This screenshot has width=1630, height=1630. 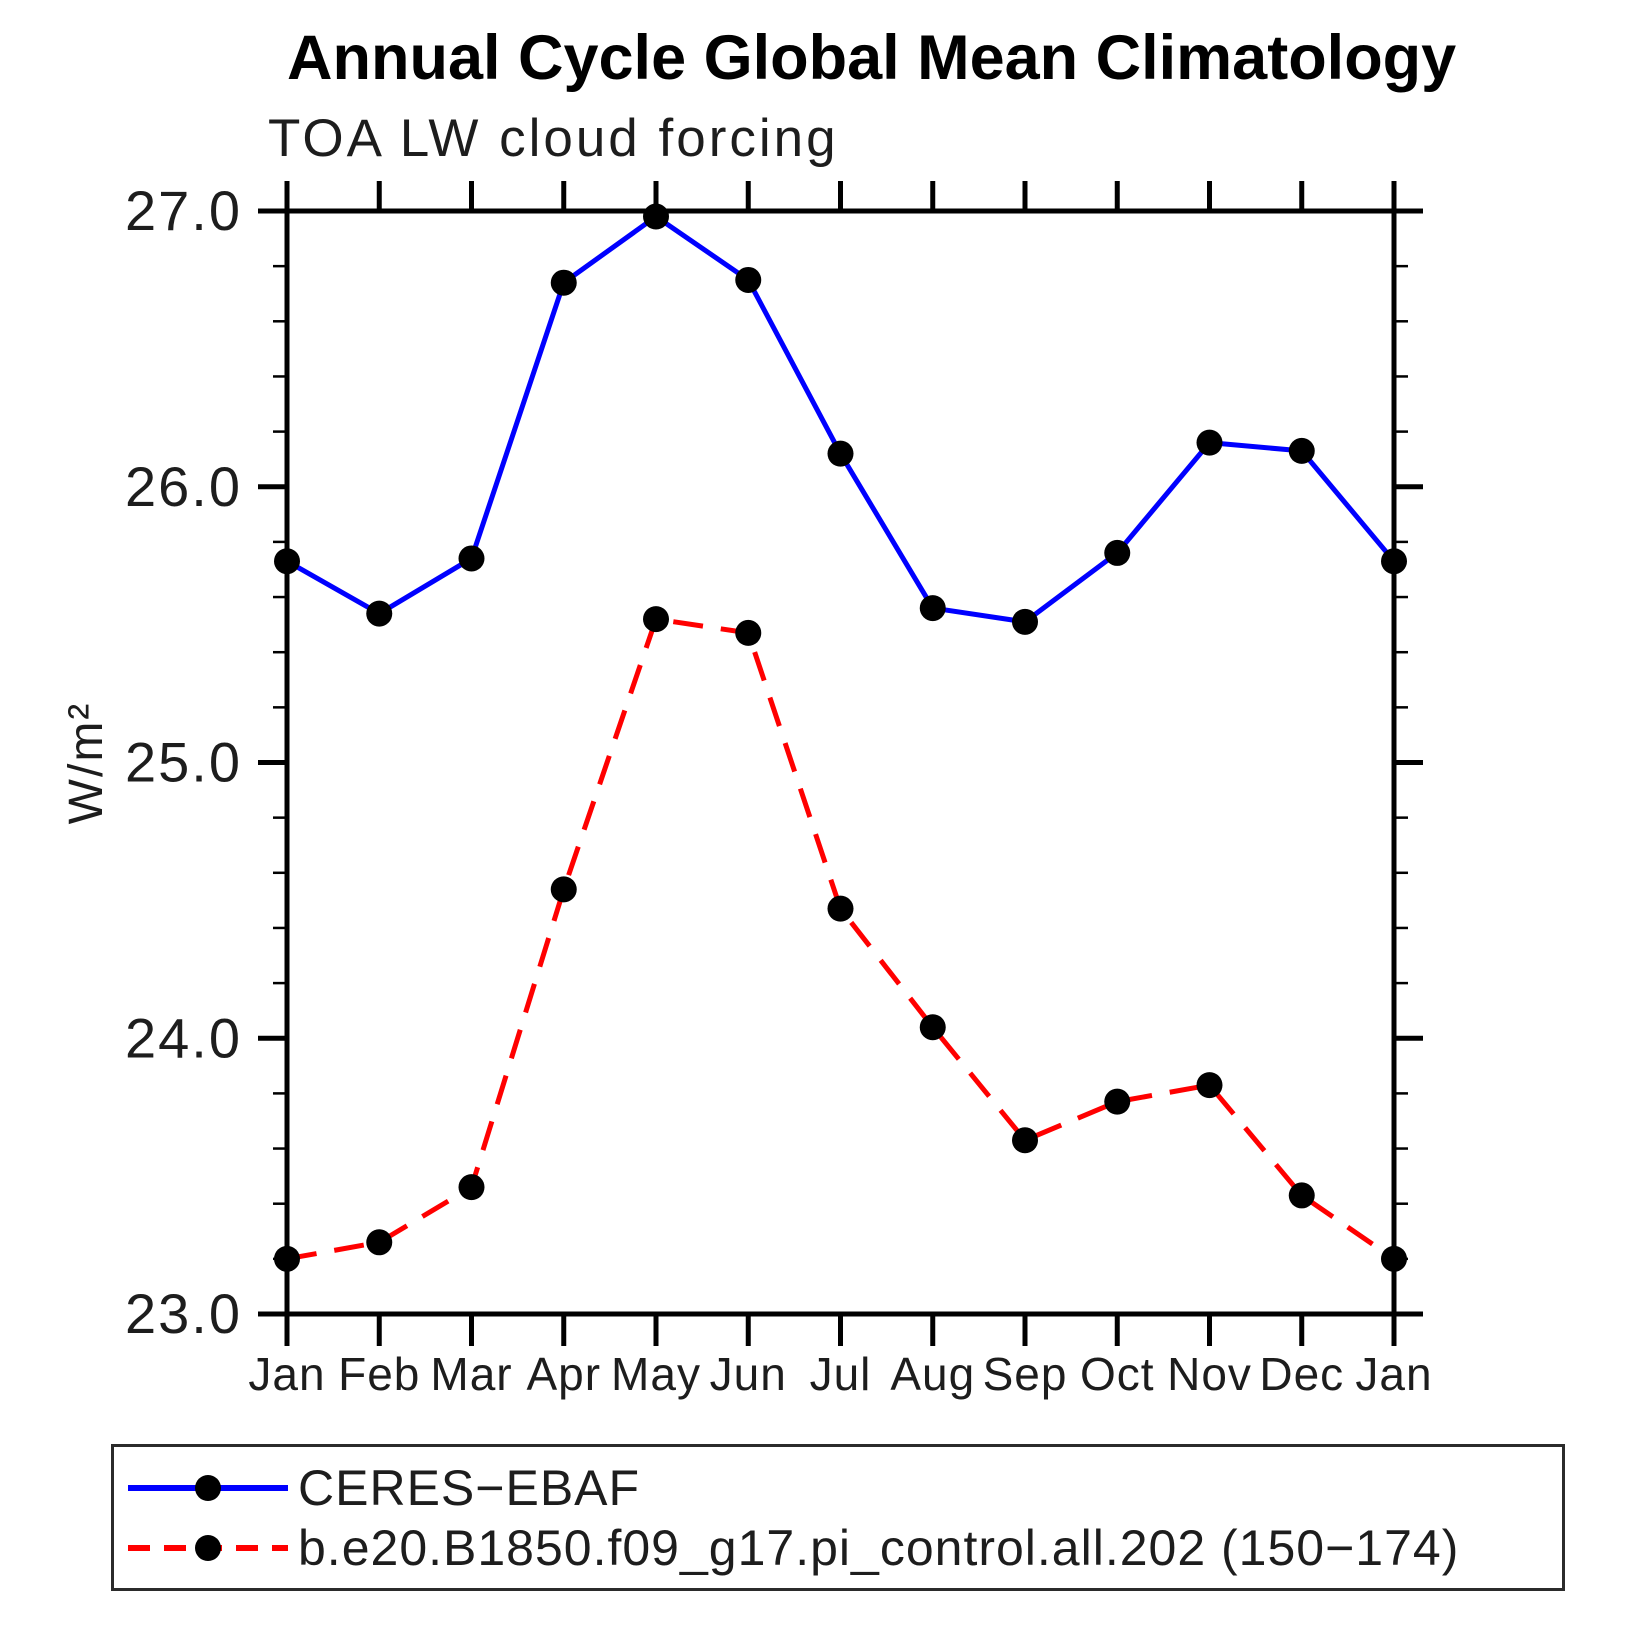 I want to click on y-tick-label: 25.0, so click(x=183, y=762).